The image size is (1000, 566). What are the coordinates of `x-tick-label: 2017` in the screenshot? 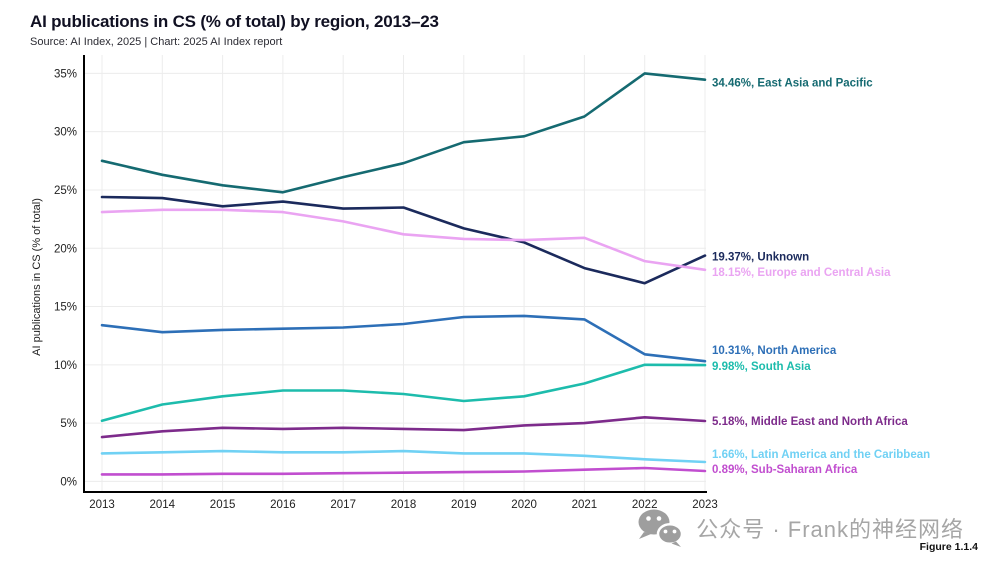 It's located at (343, 505).